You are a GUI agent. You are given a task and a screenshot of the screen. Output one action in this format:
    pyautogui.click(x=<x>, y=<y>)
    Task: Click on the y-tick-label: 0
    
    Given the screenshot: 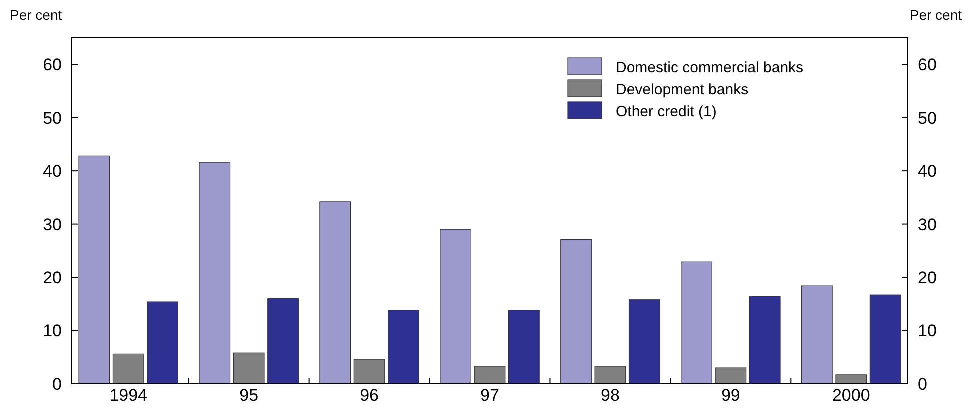 What is the action you would take?
    pyautogui.click(x=57, y=384)
    